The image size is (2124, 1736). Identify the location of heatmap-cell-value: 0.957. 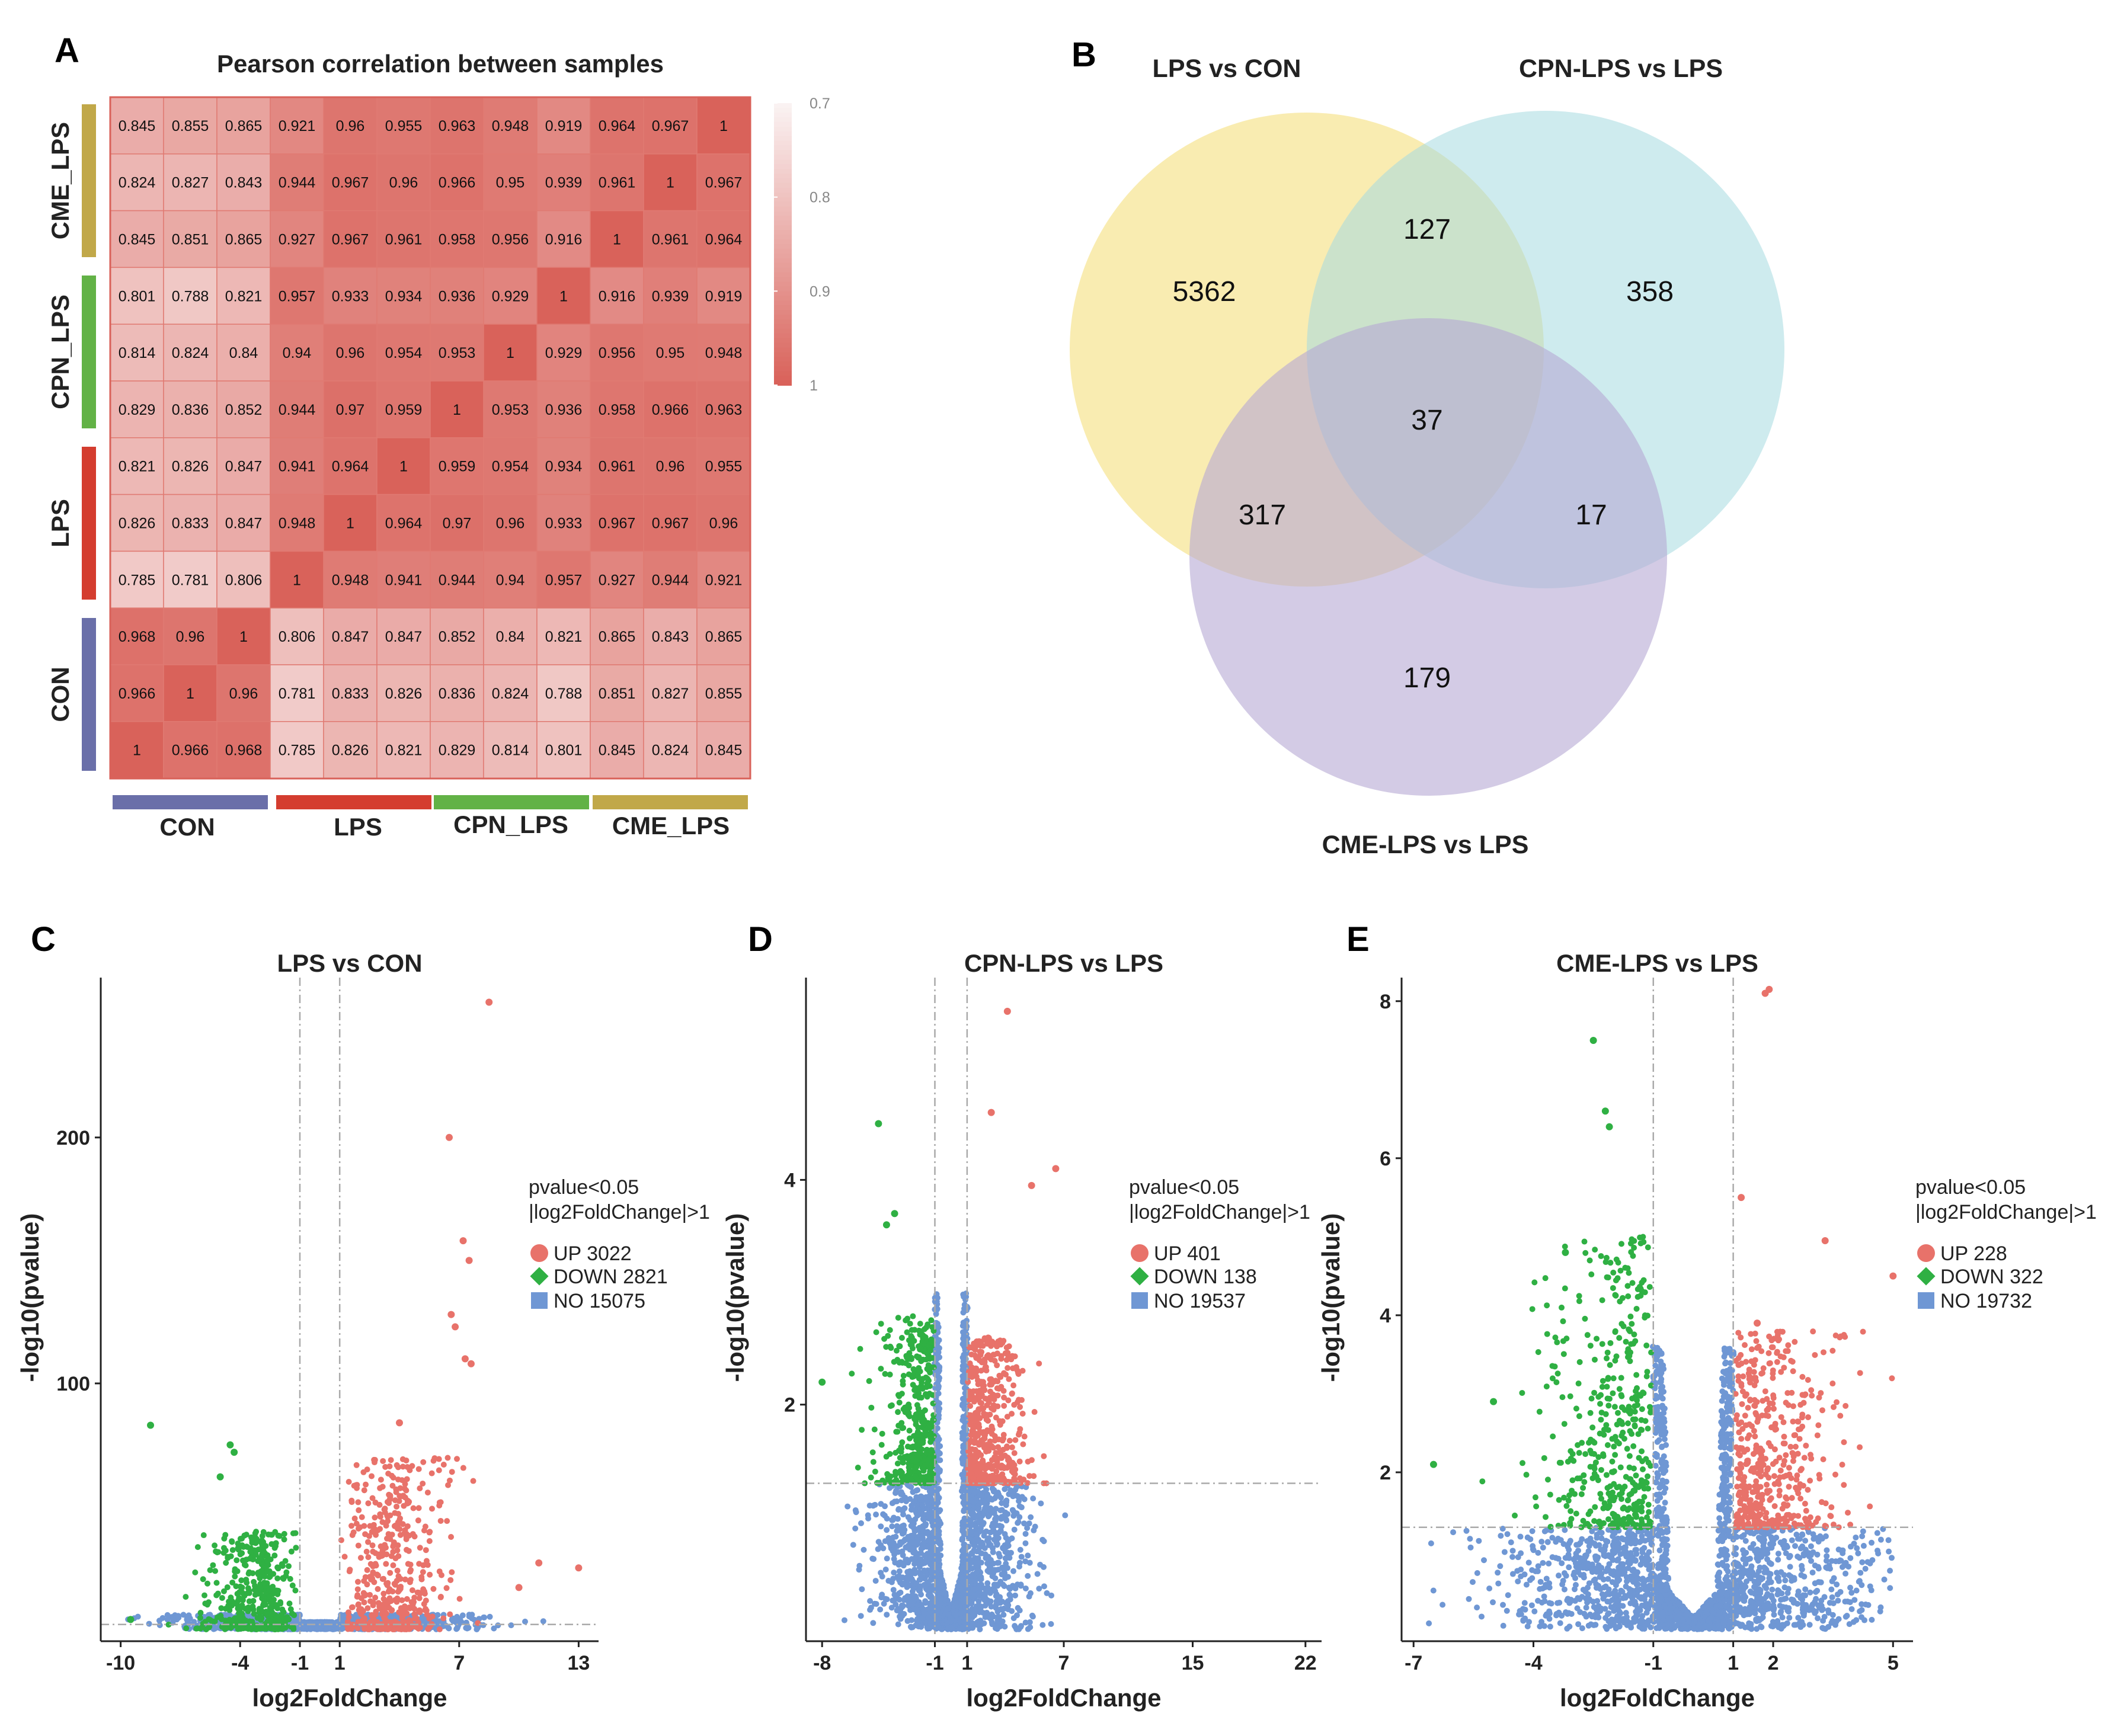
(564, 580).